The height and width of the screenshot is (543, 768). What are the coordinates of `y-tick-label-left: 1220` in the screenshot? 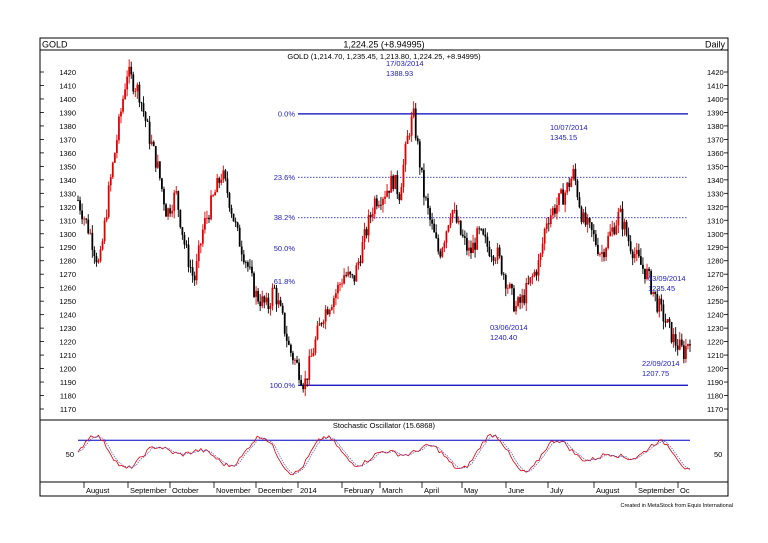 It's located at (67, 342).